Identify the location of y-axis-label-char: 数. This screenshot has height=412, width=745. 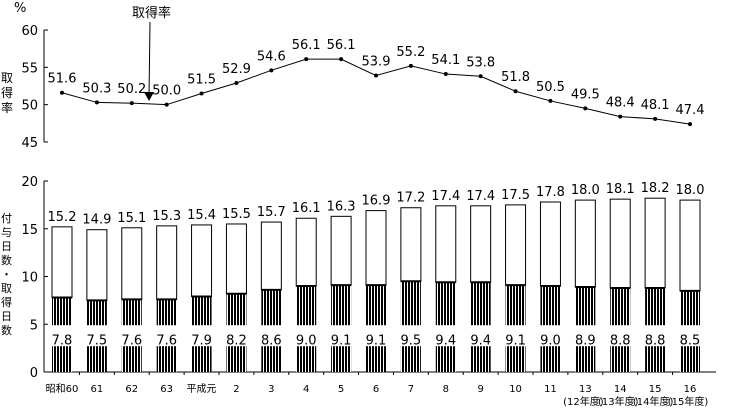
(6, 260).